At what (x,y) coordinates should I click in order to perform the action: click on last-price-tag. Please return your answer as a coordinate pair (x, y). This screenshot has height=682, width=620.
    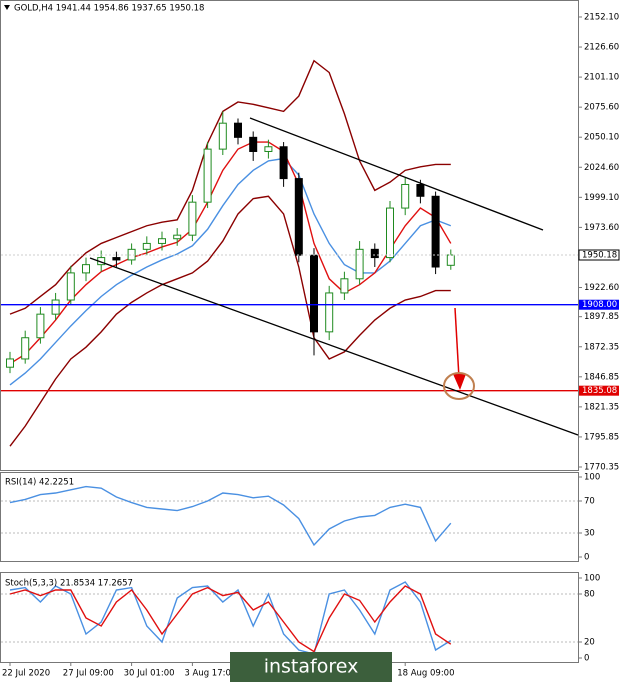
    Looking at the image, I should click on (599, 255).